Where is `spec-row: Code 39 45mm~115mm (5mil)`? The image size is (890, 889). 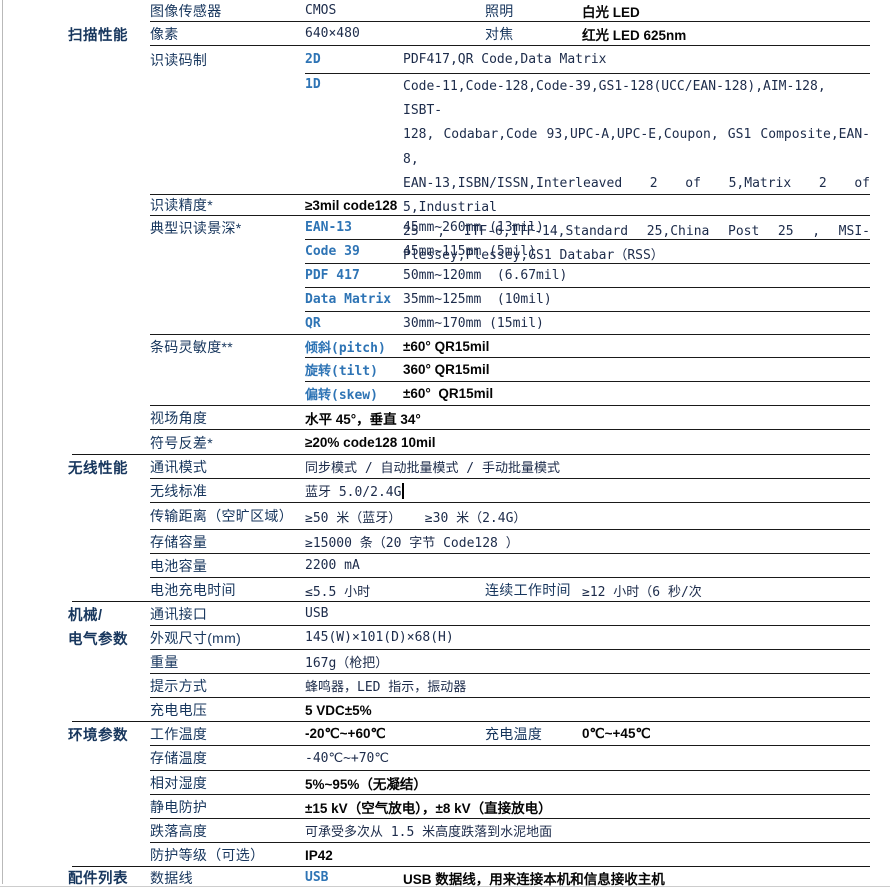 spec-row: Code 39 45mm~115mm (5mil) is located at coordinates (467, 252).